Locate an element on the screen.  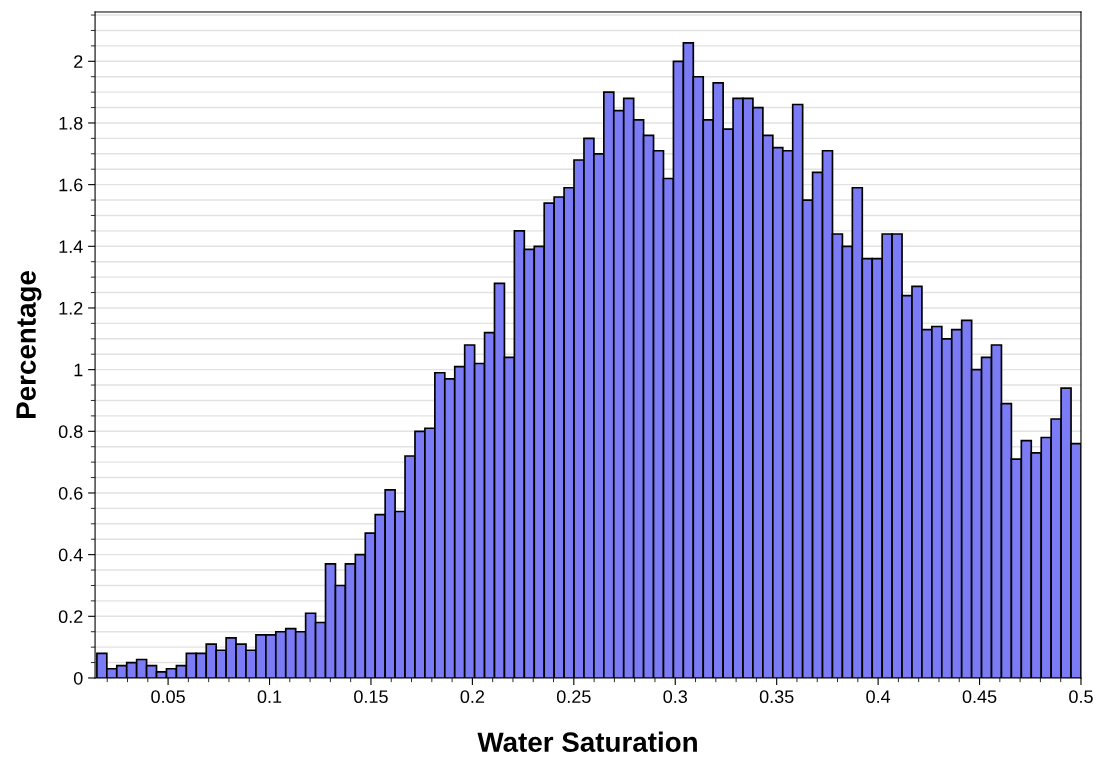
y-tick-label: 1.4 is located at coordinates (71, 246).